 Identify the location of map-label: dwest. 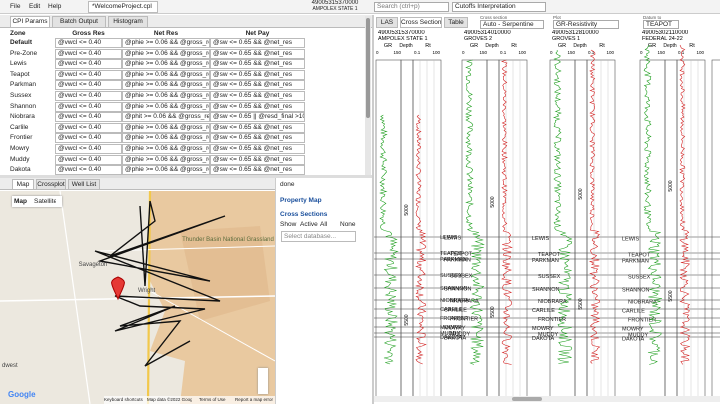
(10, 366).